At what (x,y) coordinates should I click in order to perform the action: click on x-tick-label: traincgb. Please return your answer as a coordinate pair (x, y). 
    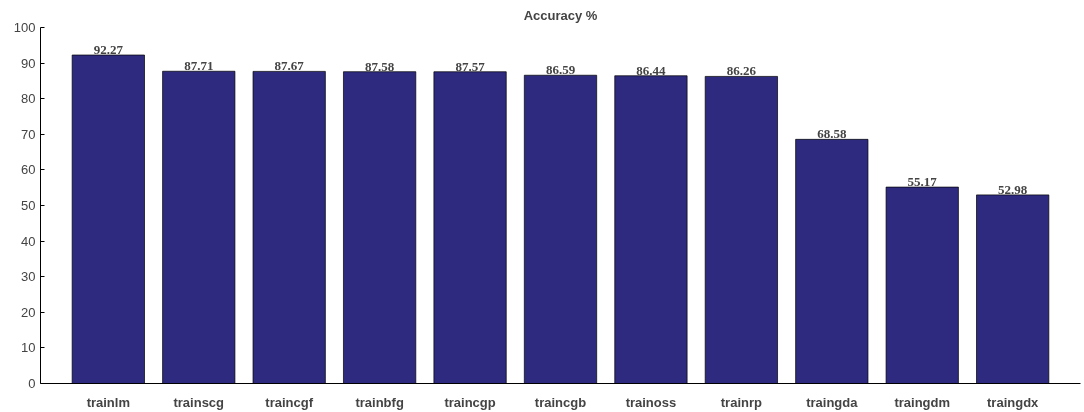
    Looking at the image, I should click on (560, 402).